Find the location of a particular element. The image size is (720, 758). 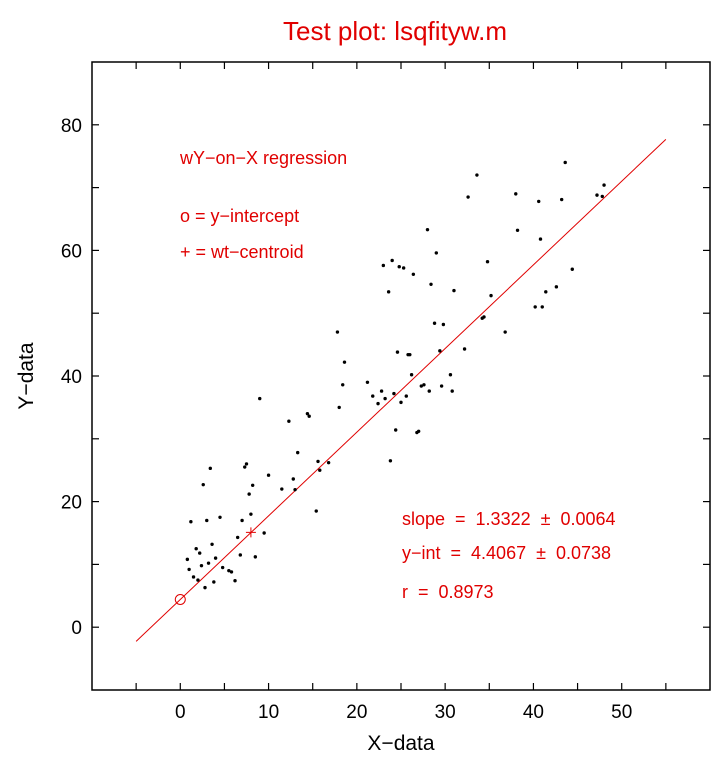

annotation-centroid-legend: + = wt−centroid is located at coordinates (242, 252).